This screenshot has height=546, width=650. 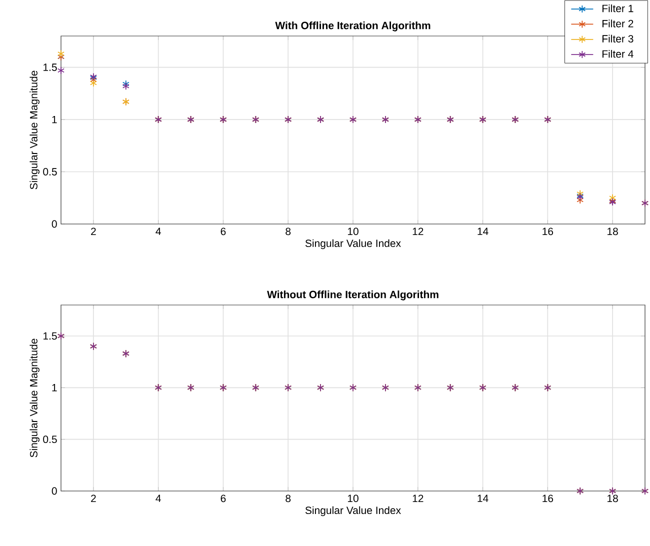 What do you see at coordinates (618, 38) in the screenshot?
I see `legend-label: Filter 3` at bounding box center [618, 38].